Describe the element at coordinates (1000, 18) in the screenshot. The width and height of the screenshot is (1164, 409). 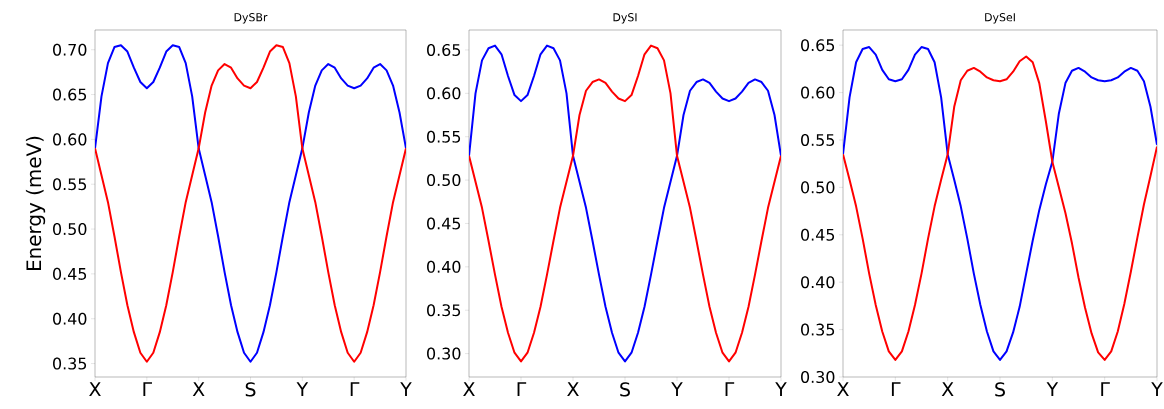
I see `chart-title: DySeI` at that location.